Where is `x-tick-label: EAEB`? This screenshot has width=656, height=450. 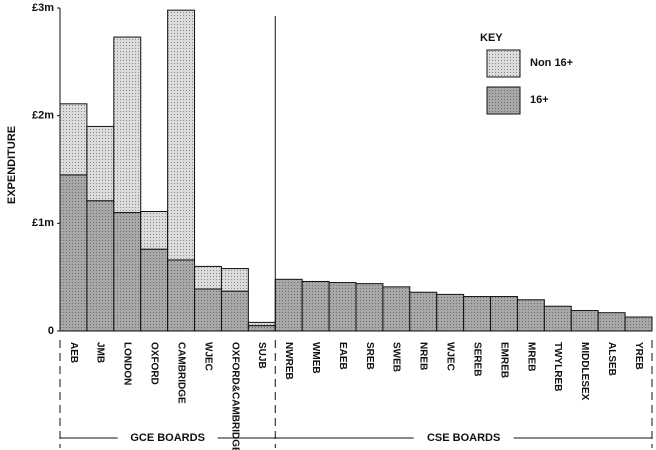
x-tick-label: EAEB is located at coordinates (342, 356).